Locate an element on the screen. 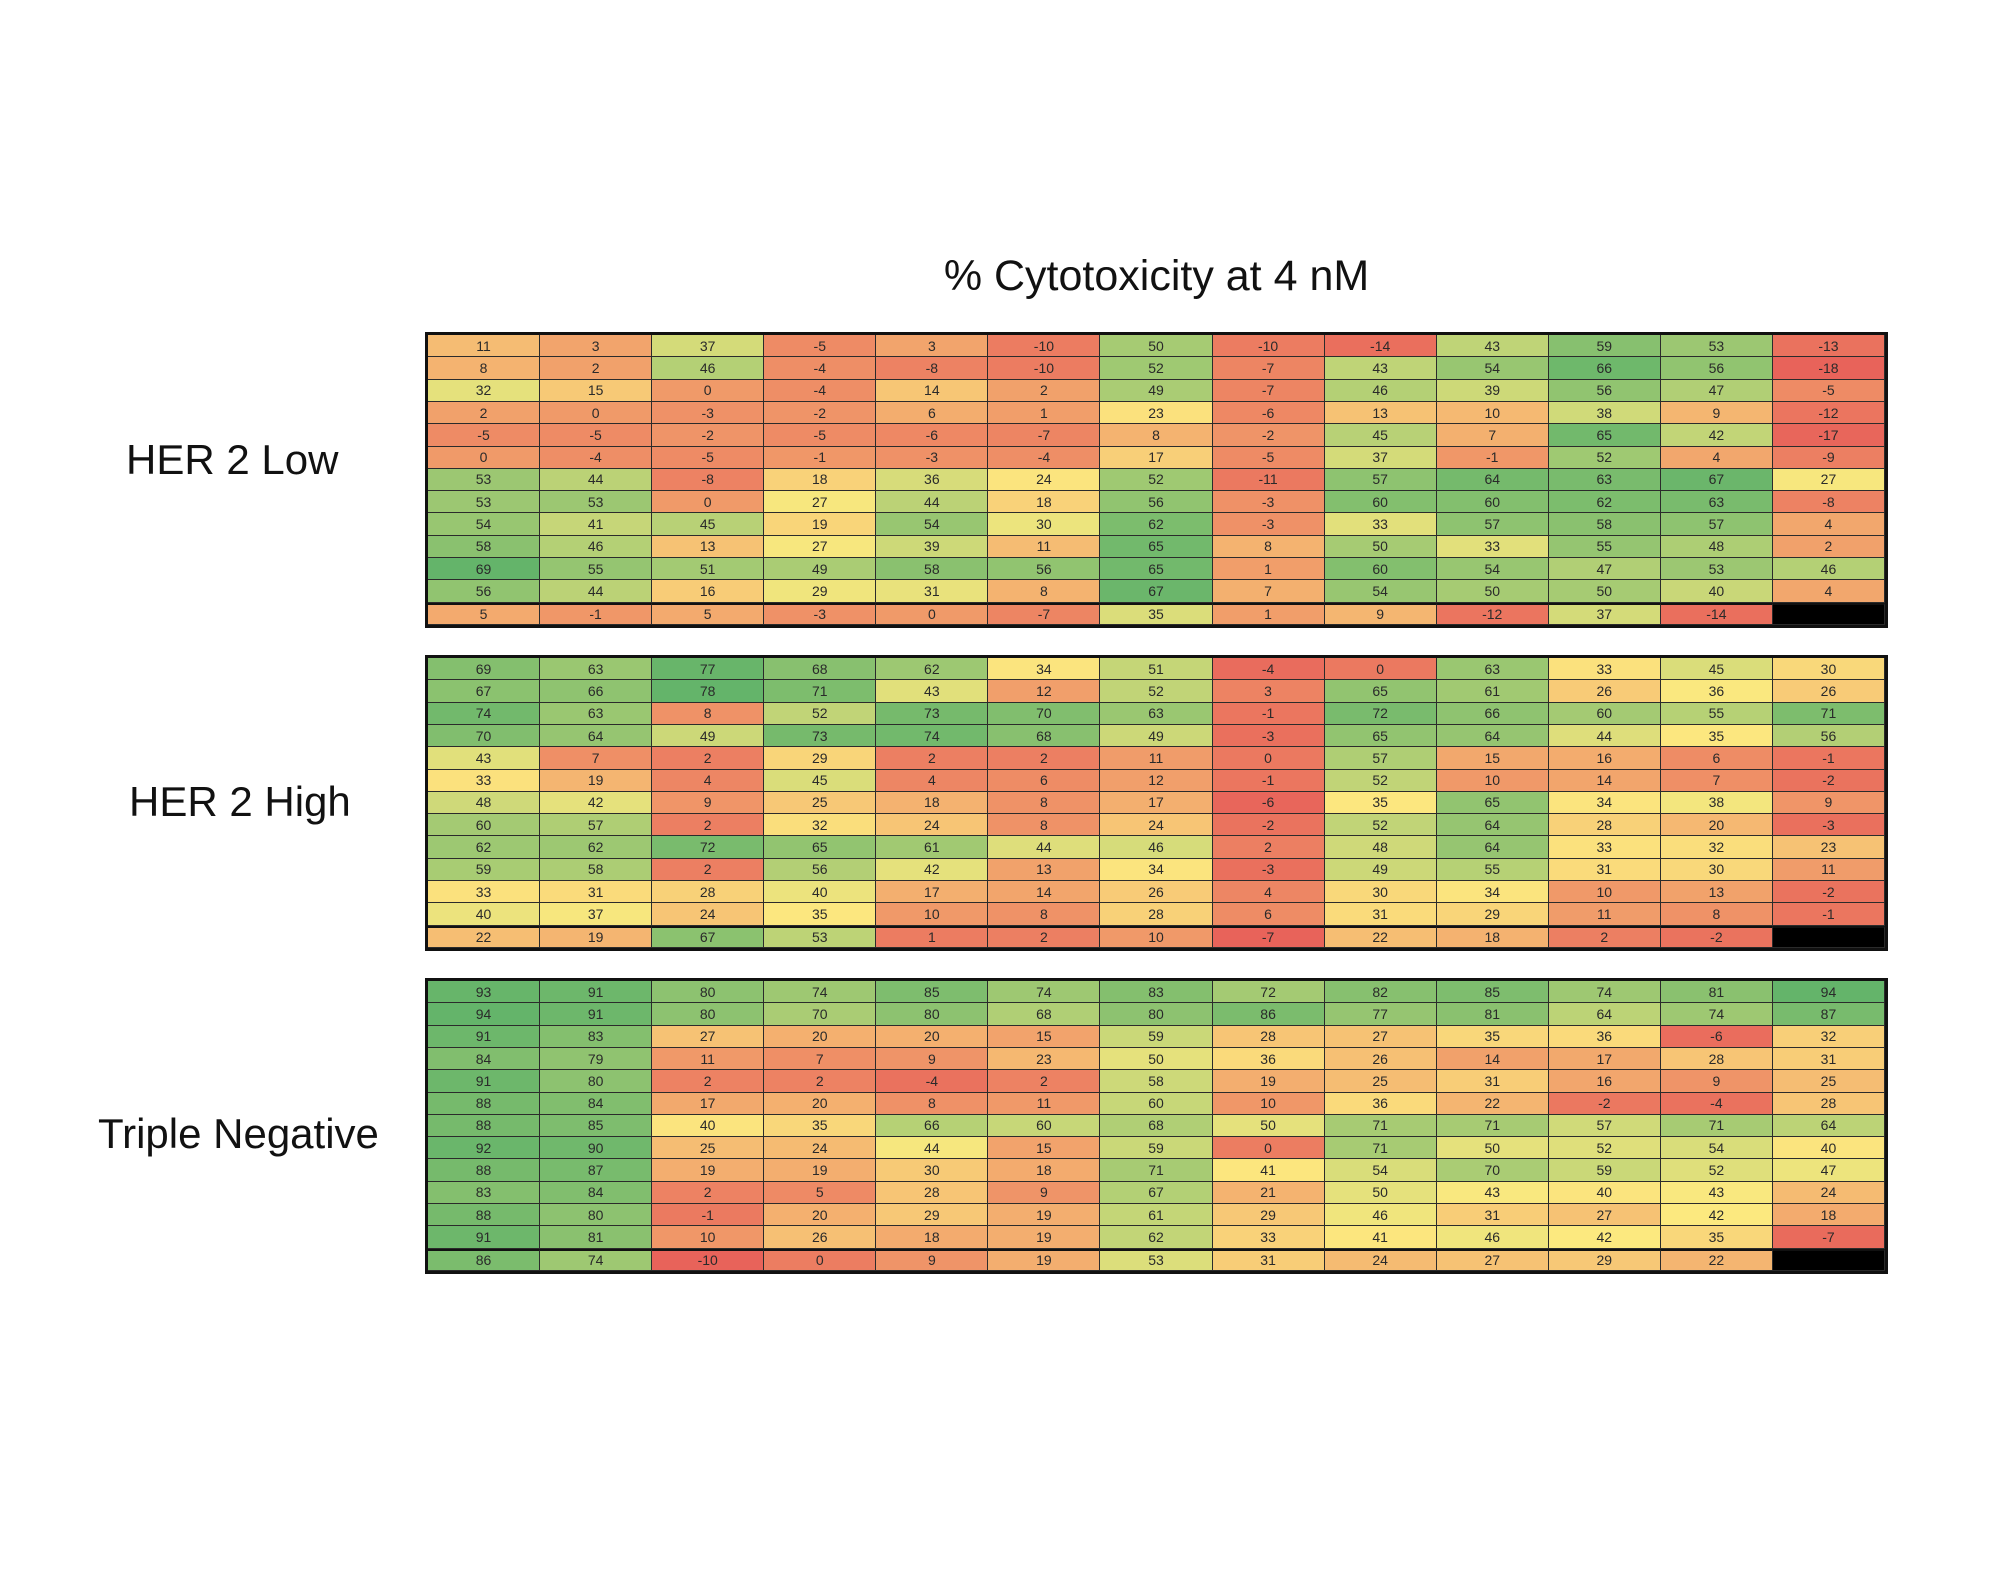 The image size is (2000, 1581). heatmap-cell: 65 is located at coordinates (1380, 691).